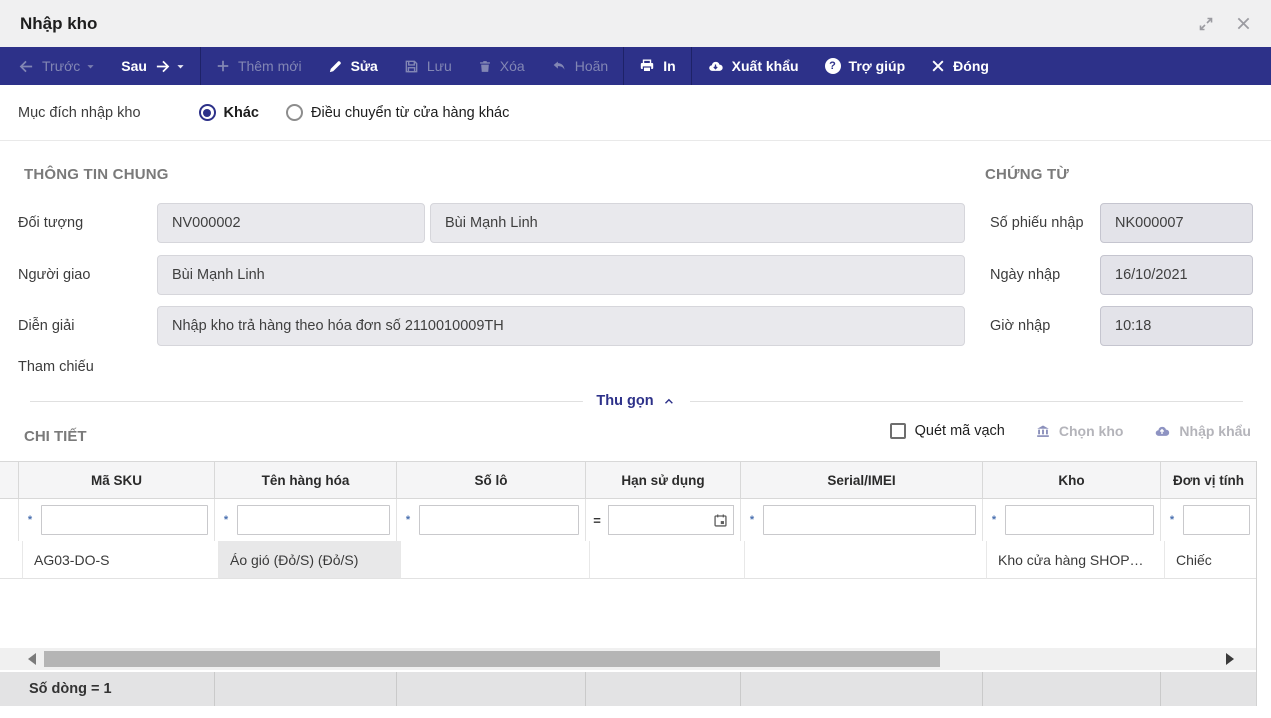 The width and height of the screenshot is (1271, 718). I want to click on page-title: Nhập kho, so click(59, 23).